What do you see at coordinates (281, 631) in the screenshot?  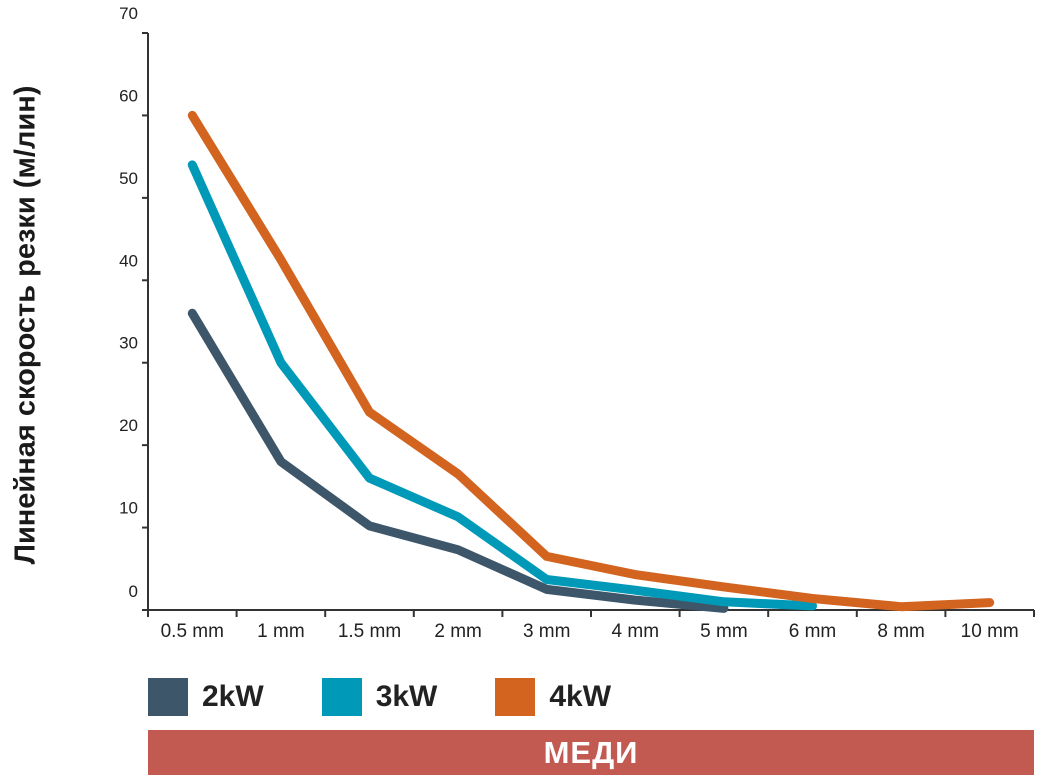 I see `x-tick-label: 1 mm` at bounding box center [281, 631].